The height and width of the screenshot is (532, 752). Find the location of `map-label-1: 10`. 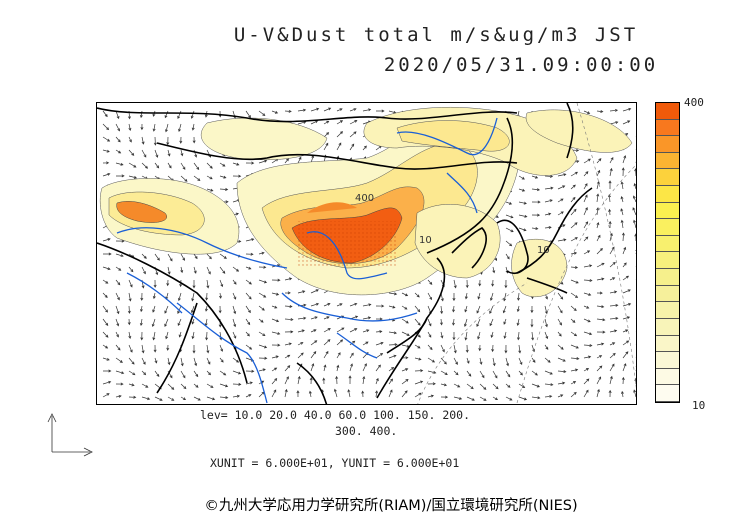

map-label-1: 10 is located at coordinates (425, 240).